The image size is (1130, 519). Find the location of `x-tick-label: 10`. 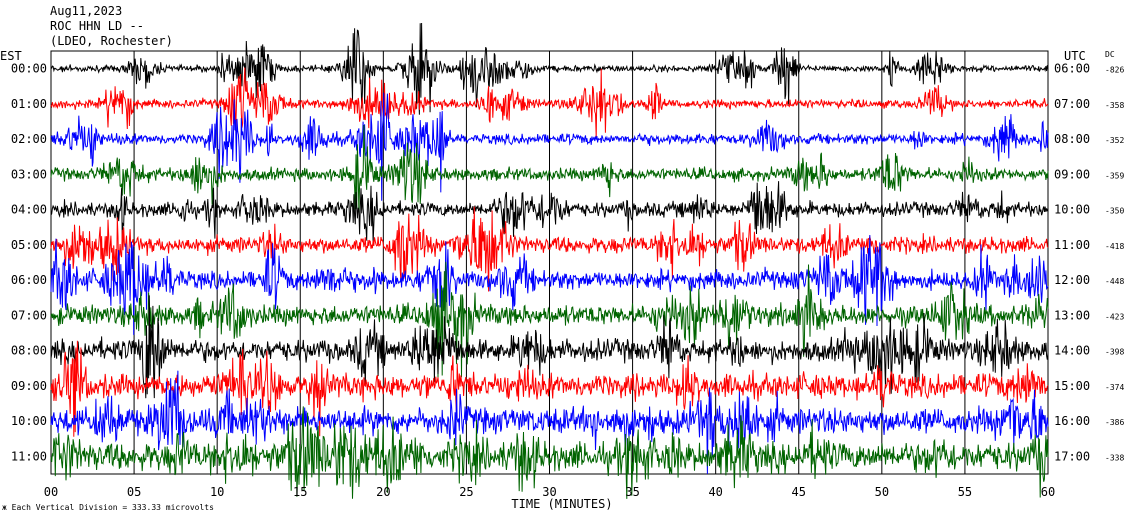

x-tick-label: 10 is located at coordinates (217, 492).